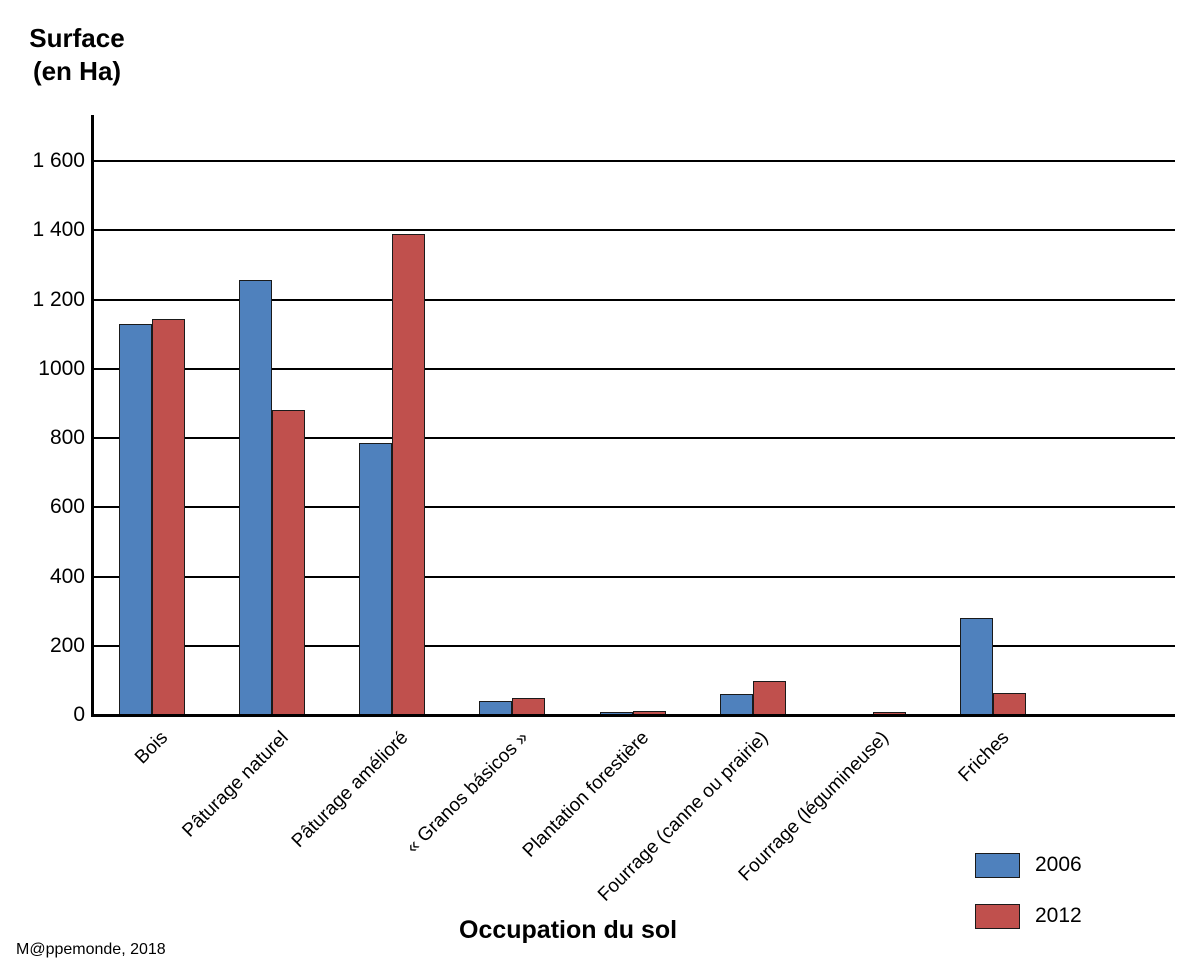 This screenshot has width=1200, height=968. I want to click on x-tick-label-4: « Granos básicos », so click(467, 792).